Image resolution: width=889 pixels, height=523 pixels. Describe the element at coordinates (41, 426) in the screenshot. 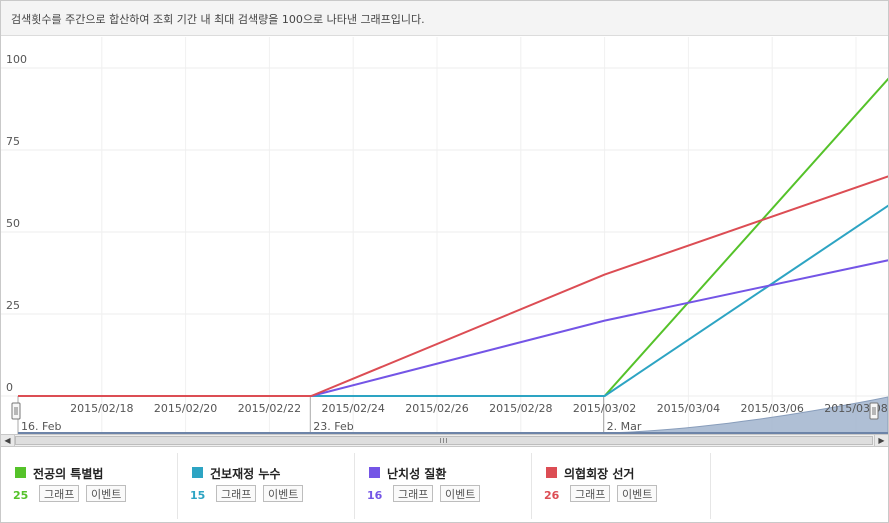

I see `week-label: 16. Feb` at that location.